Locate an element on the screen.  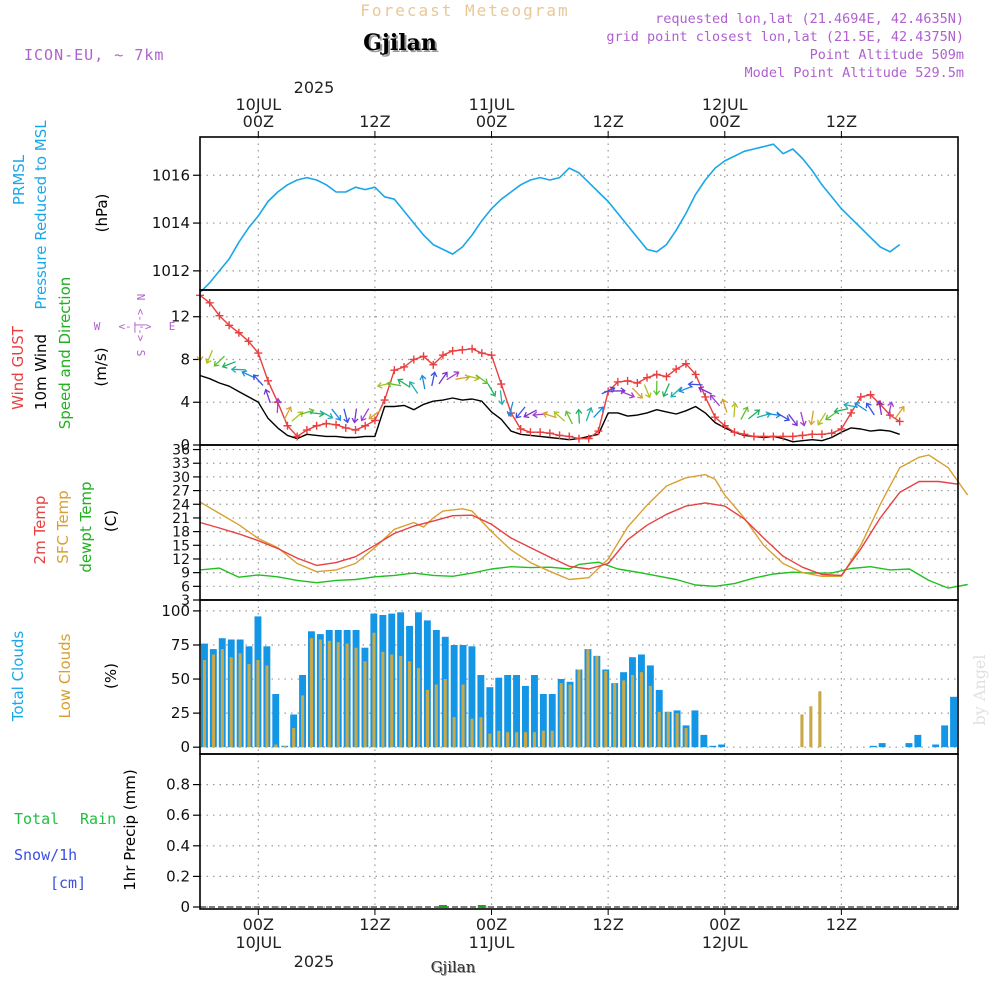
temp-label-sfc: SFC Temp is located at coordinates (63, 526).